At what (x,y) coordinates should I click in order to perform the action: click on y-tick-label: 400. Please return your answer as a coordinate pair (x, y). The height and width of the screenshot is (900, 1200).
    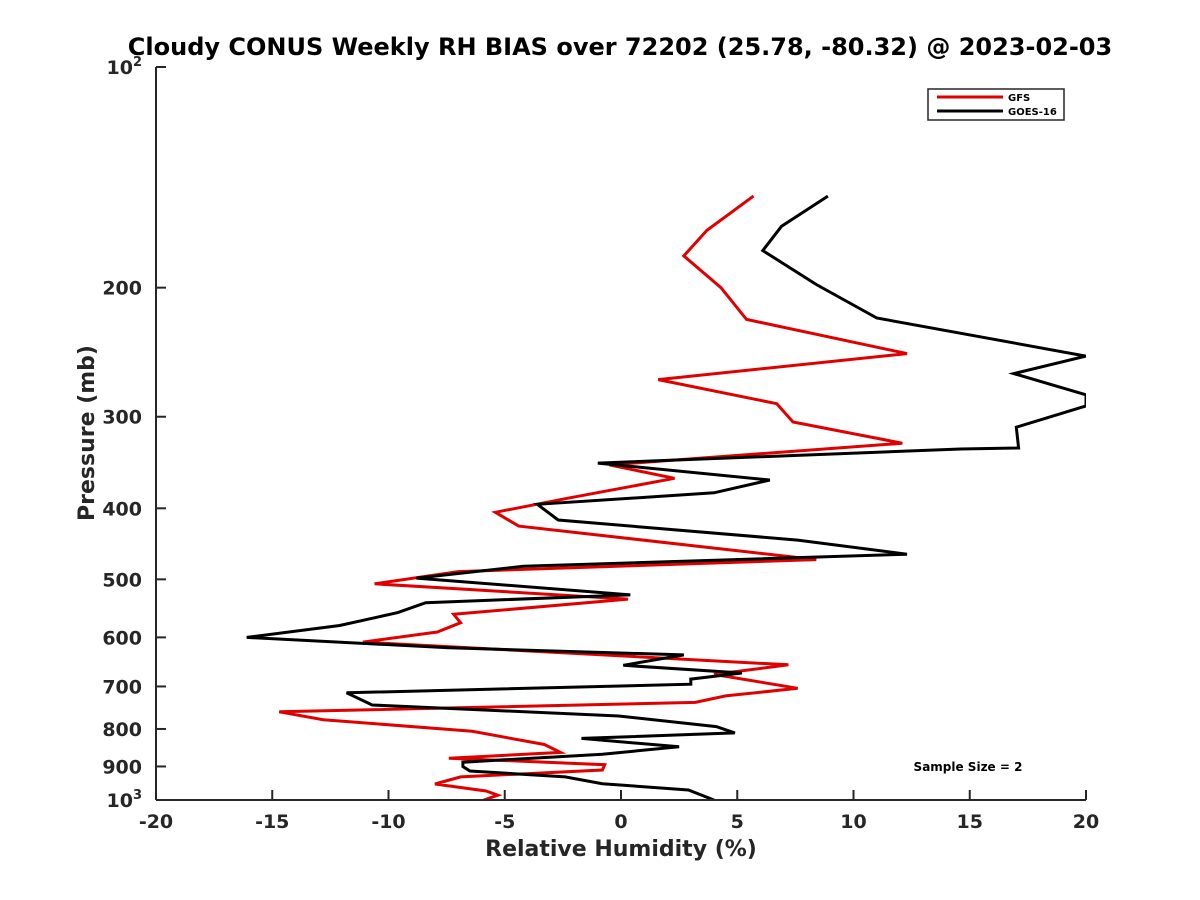
    Looking at the image, I should click on (122, 509).